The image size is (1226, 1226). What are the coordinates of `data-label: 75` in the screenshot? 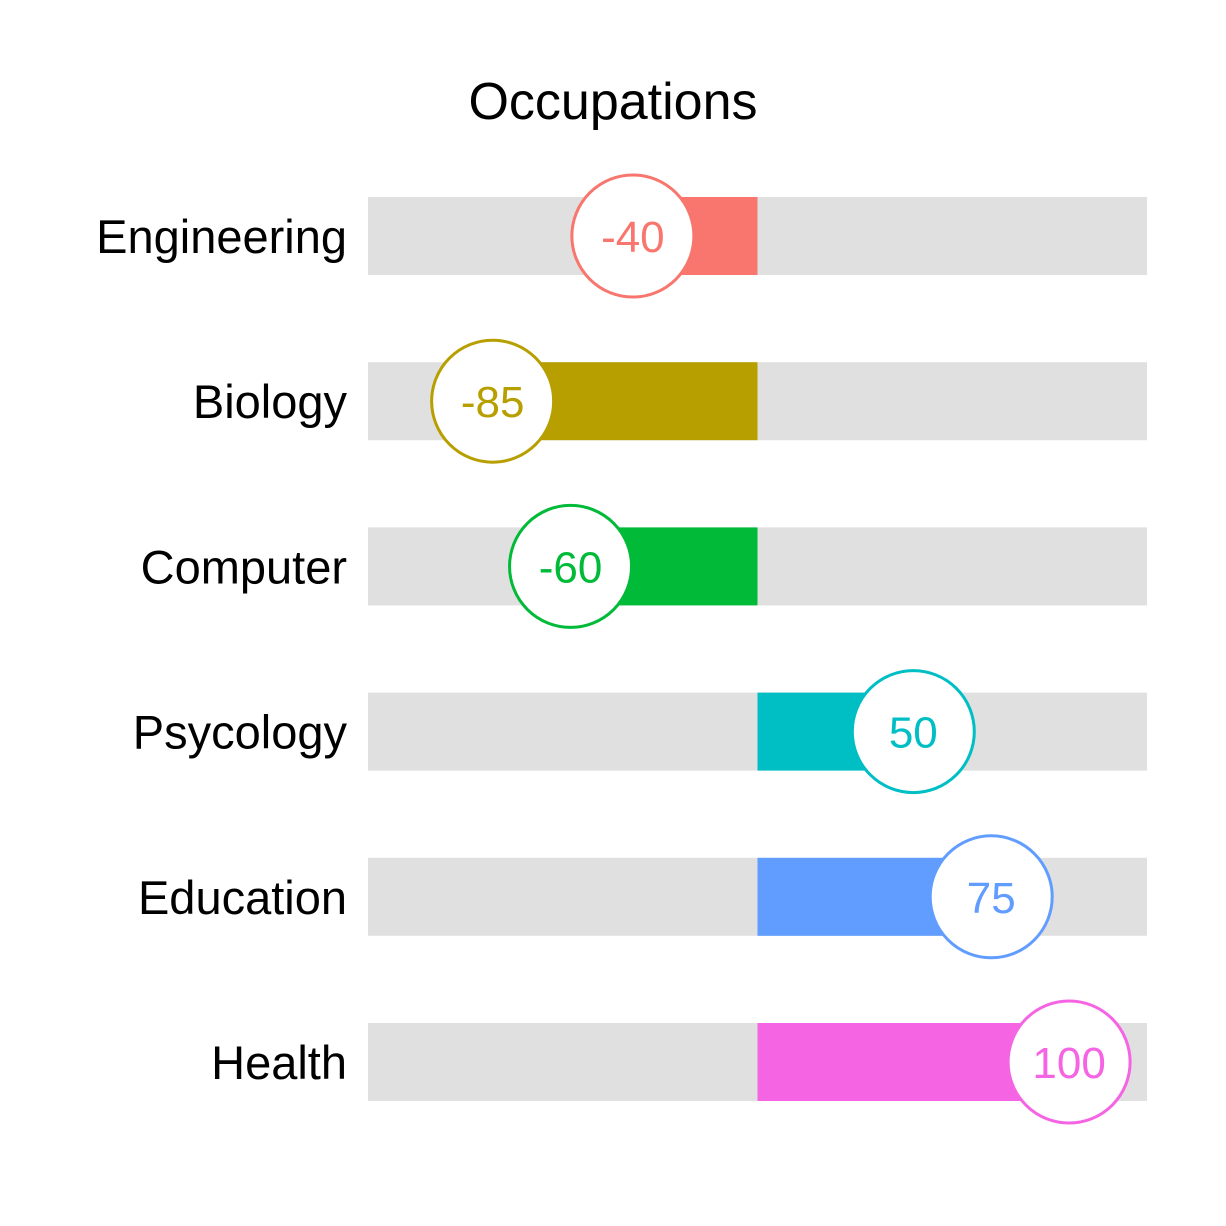 It's located at (991, 898).